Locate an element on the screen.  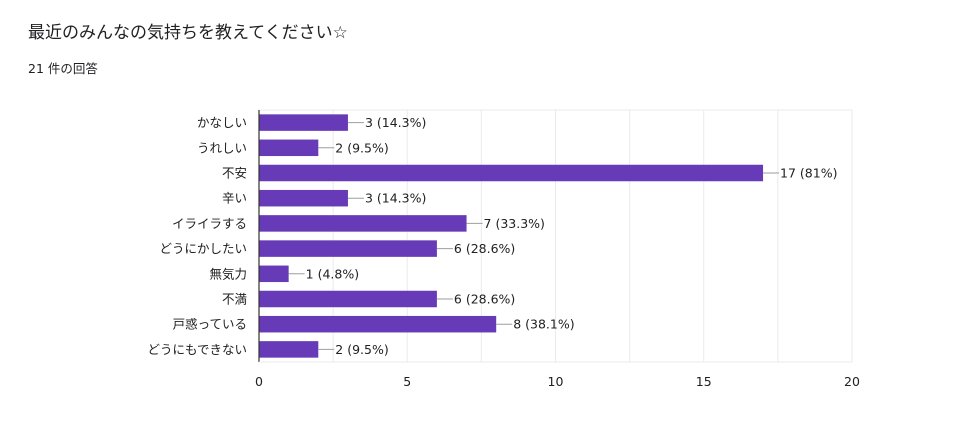
x-tick-label: 10 is located at coordinates (556, 381).